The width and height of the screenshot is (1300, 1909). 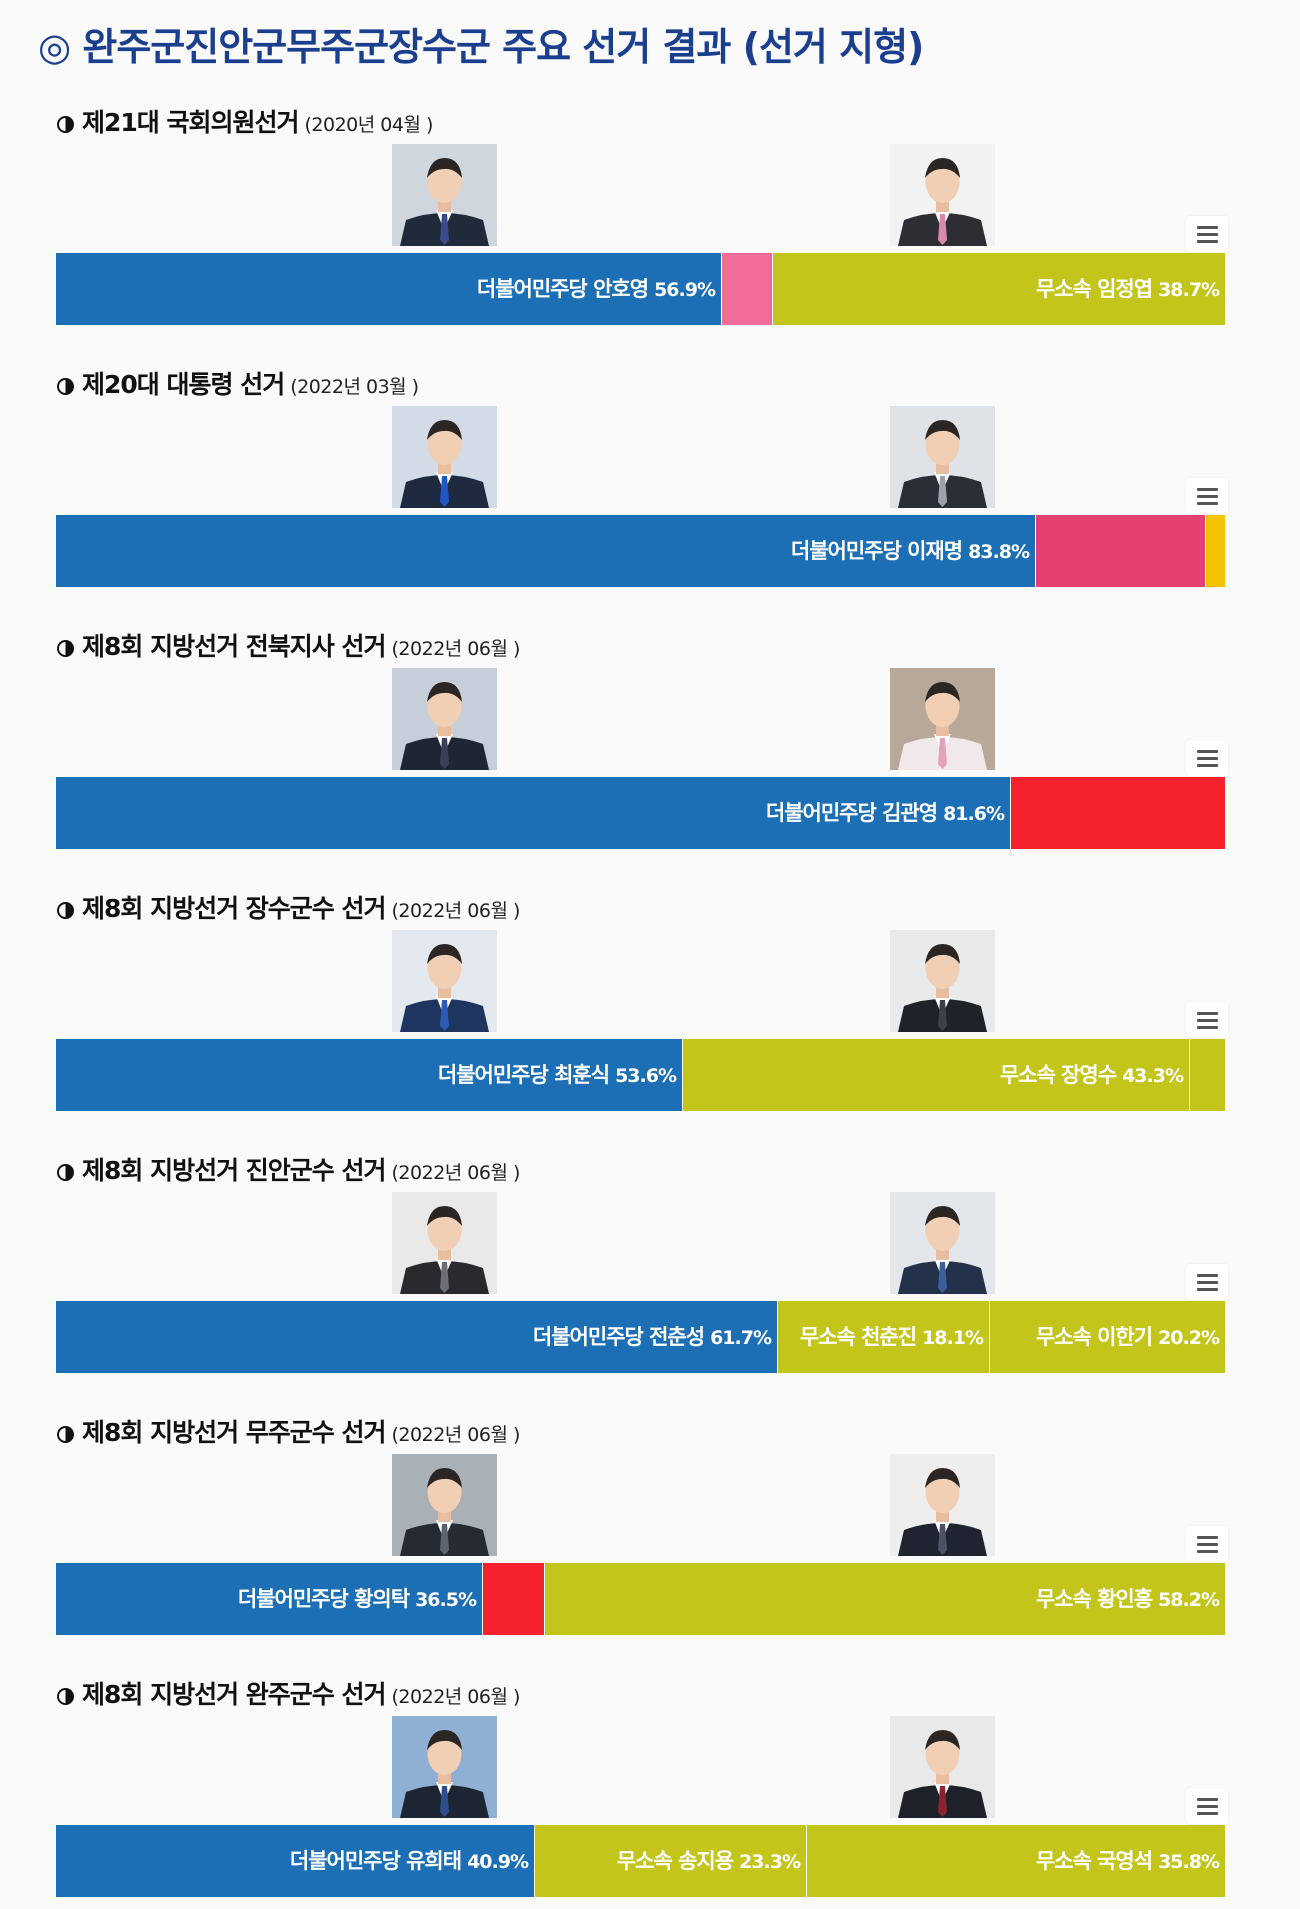 What do you see at coordinates (650, 499) in the screenshot?
I see `election-section: 제20대 대통령 선거 (2022년 03월 ) 더불어민주당 이재명 83.8%` at bounding box center [650, 499].